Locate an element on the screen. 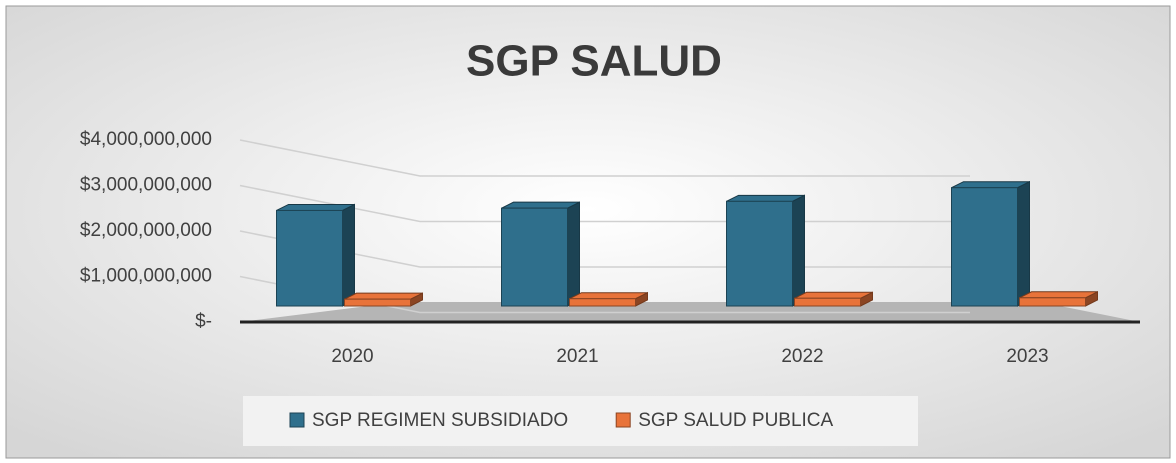 The width and height of the screenshot is (1176, 463). legend-label: SGP REGIMEN SUBSIDIADO is located at coordinates (440, 420).